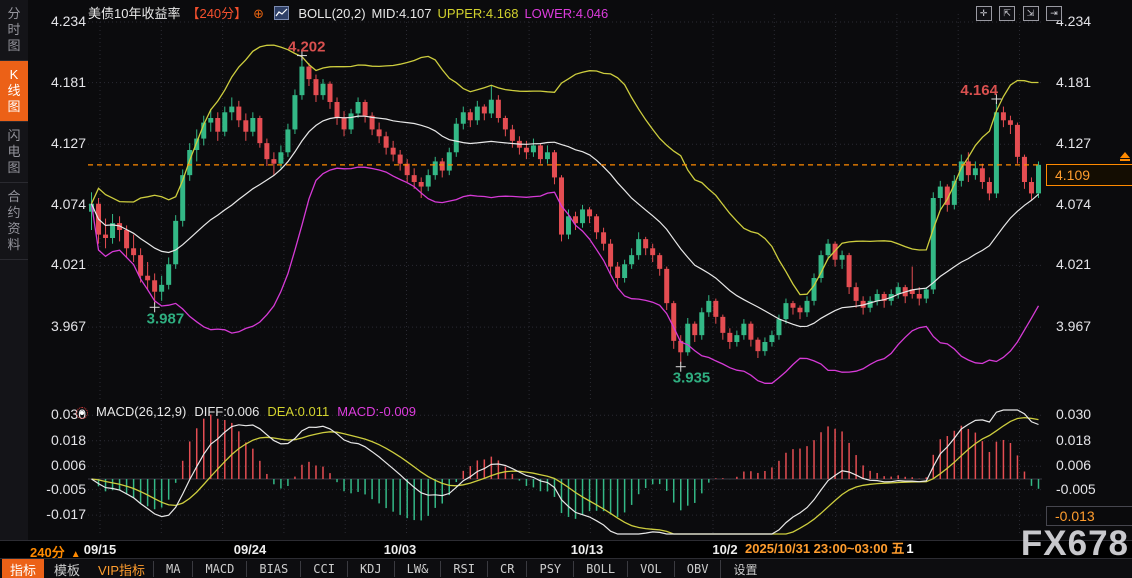 The image size is (1132, 578). Describe the element at coordinates (75, 554) in the screenshot. I see `period-up-icon: ▲` at that location.